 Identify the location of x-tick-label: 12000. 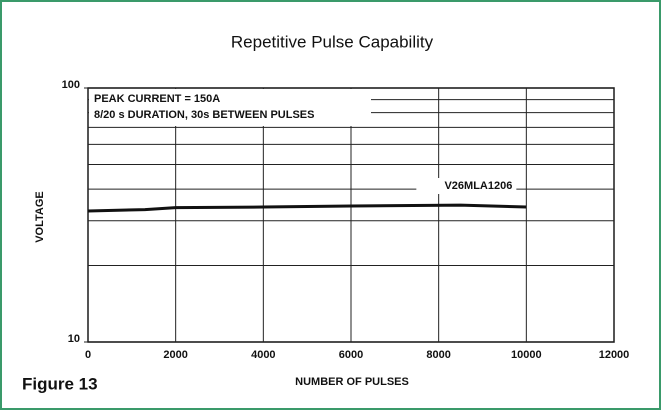
(614, 355).